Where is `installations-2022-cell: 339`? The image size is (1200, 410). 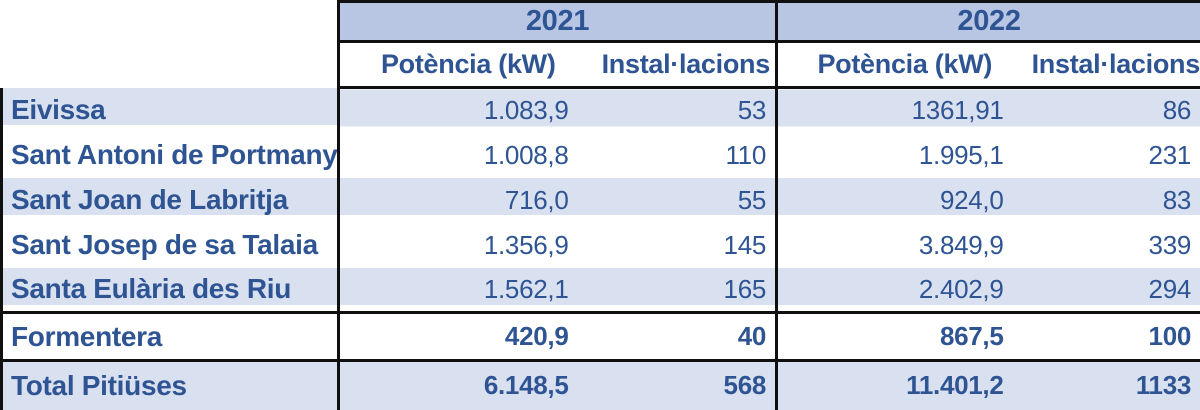 installations-2022-cell: 339 is located at coordinates (1116, 245).